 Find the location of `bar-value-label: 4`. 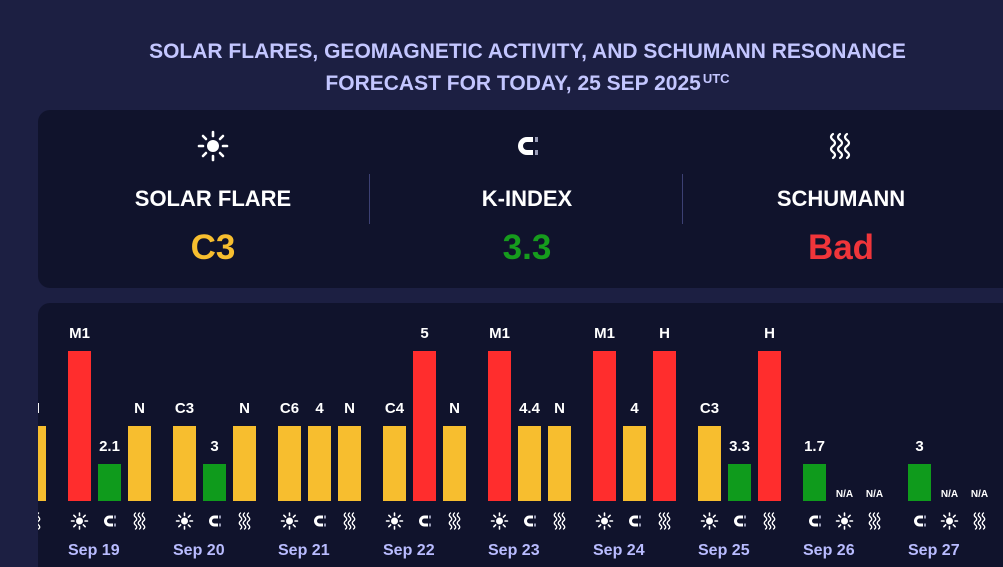

bar-value-label: 4 is located at coordinates (319, 408).